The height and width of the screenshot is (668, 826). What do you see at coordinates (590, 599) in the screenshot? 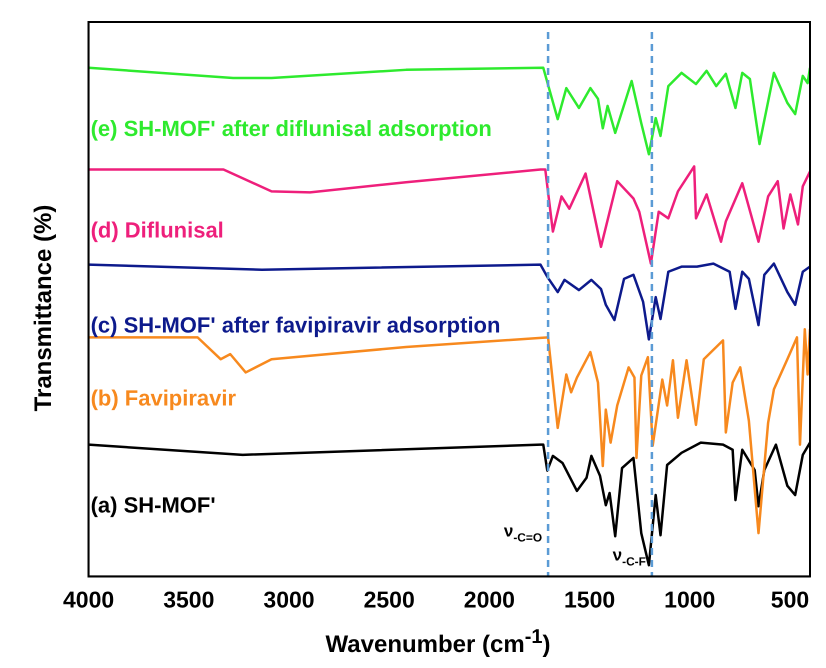
I see `x-tick-label: 1500` at bounding box center [590, 599].